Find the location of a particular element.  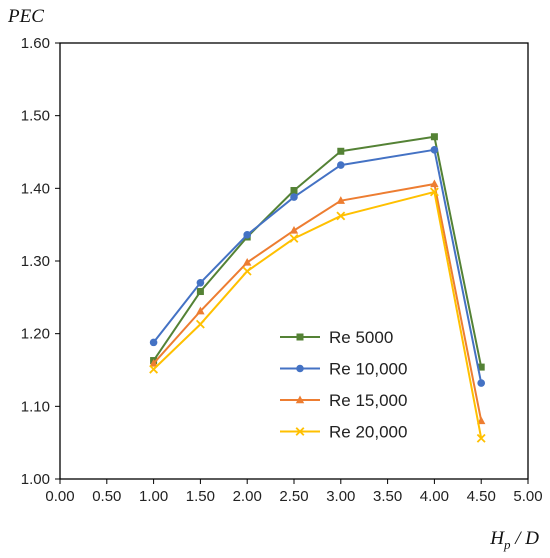

legend-label: Re 20,000 is located at coordinates (368, 432).